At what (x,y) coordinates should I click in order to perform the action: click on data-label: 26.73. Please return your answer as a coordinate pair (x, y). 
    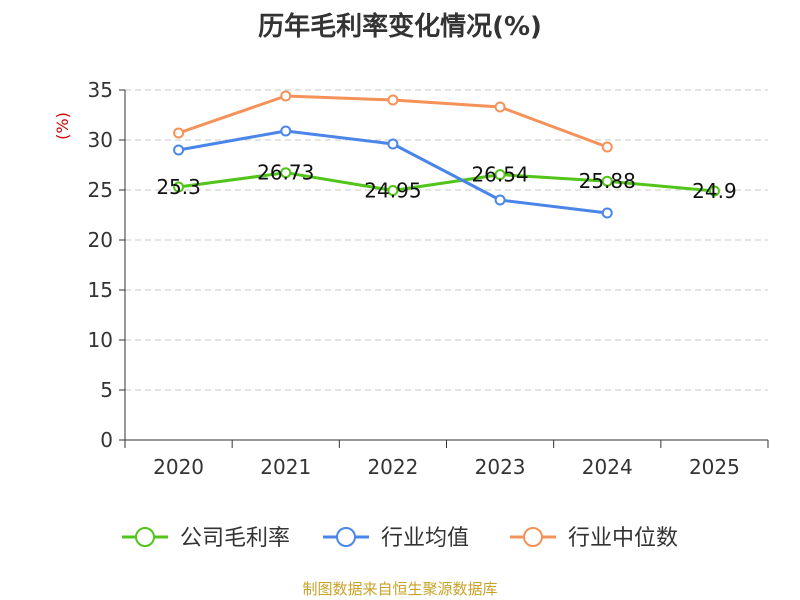
    Looking at the image, I should click on (285, 173).